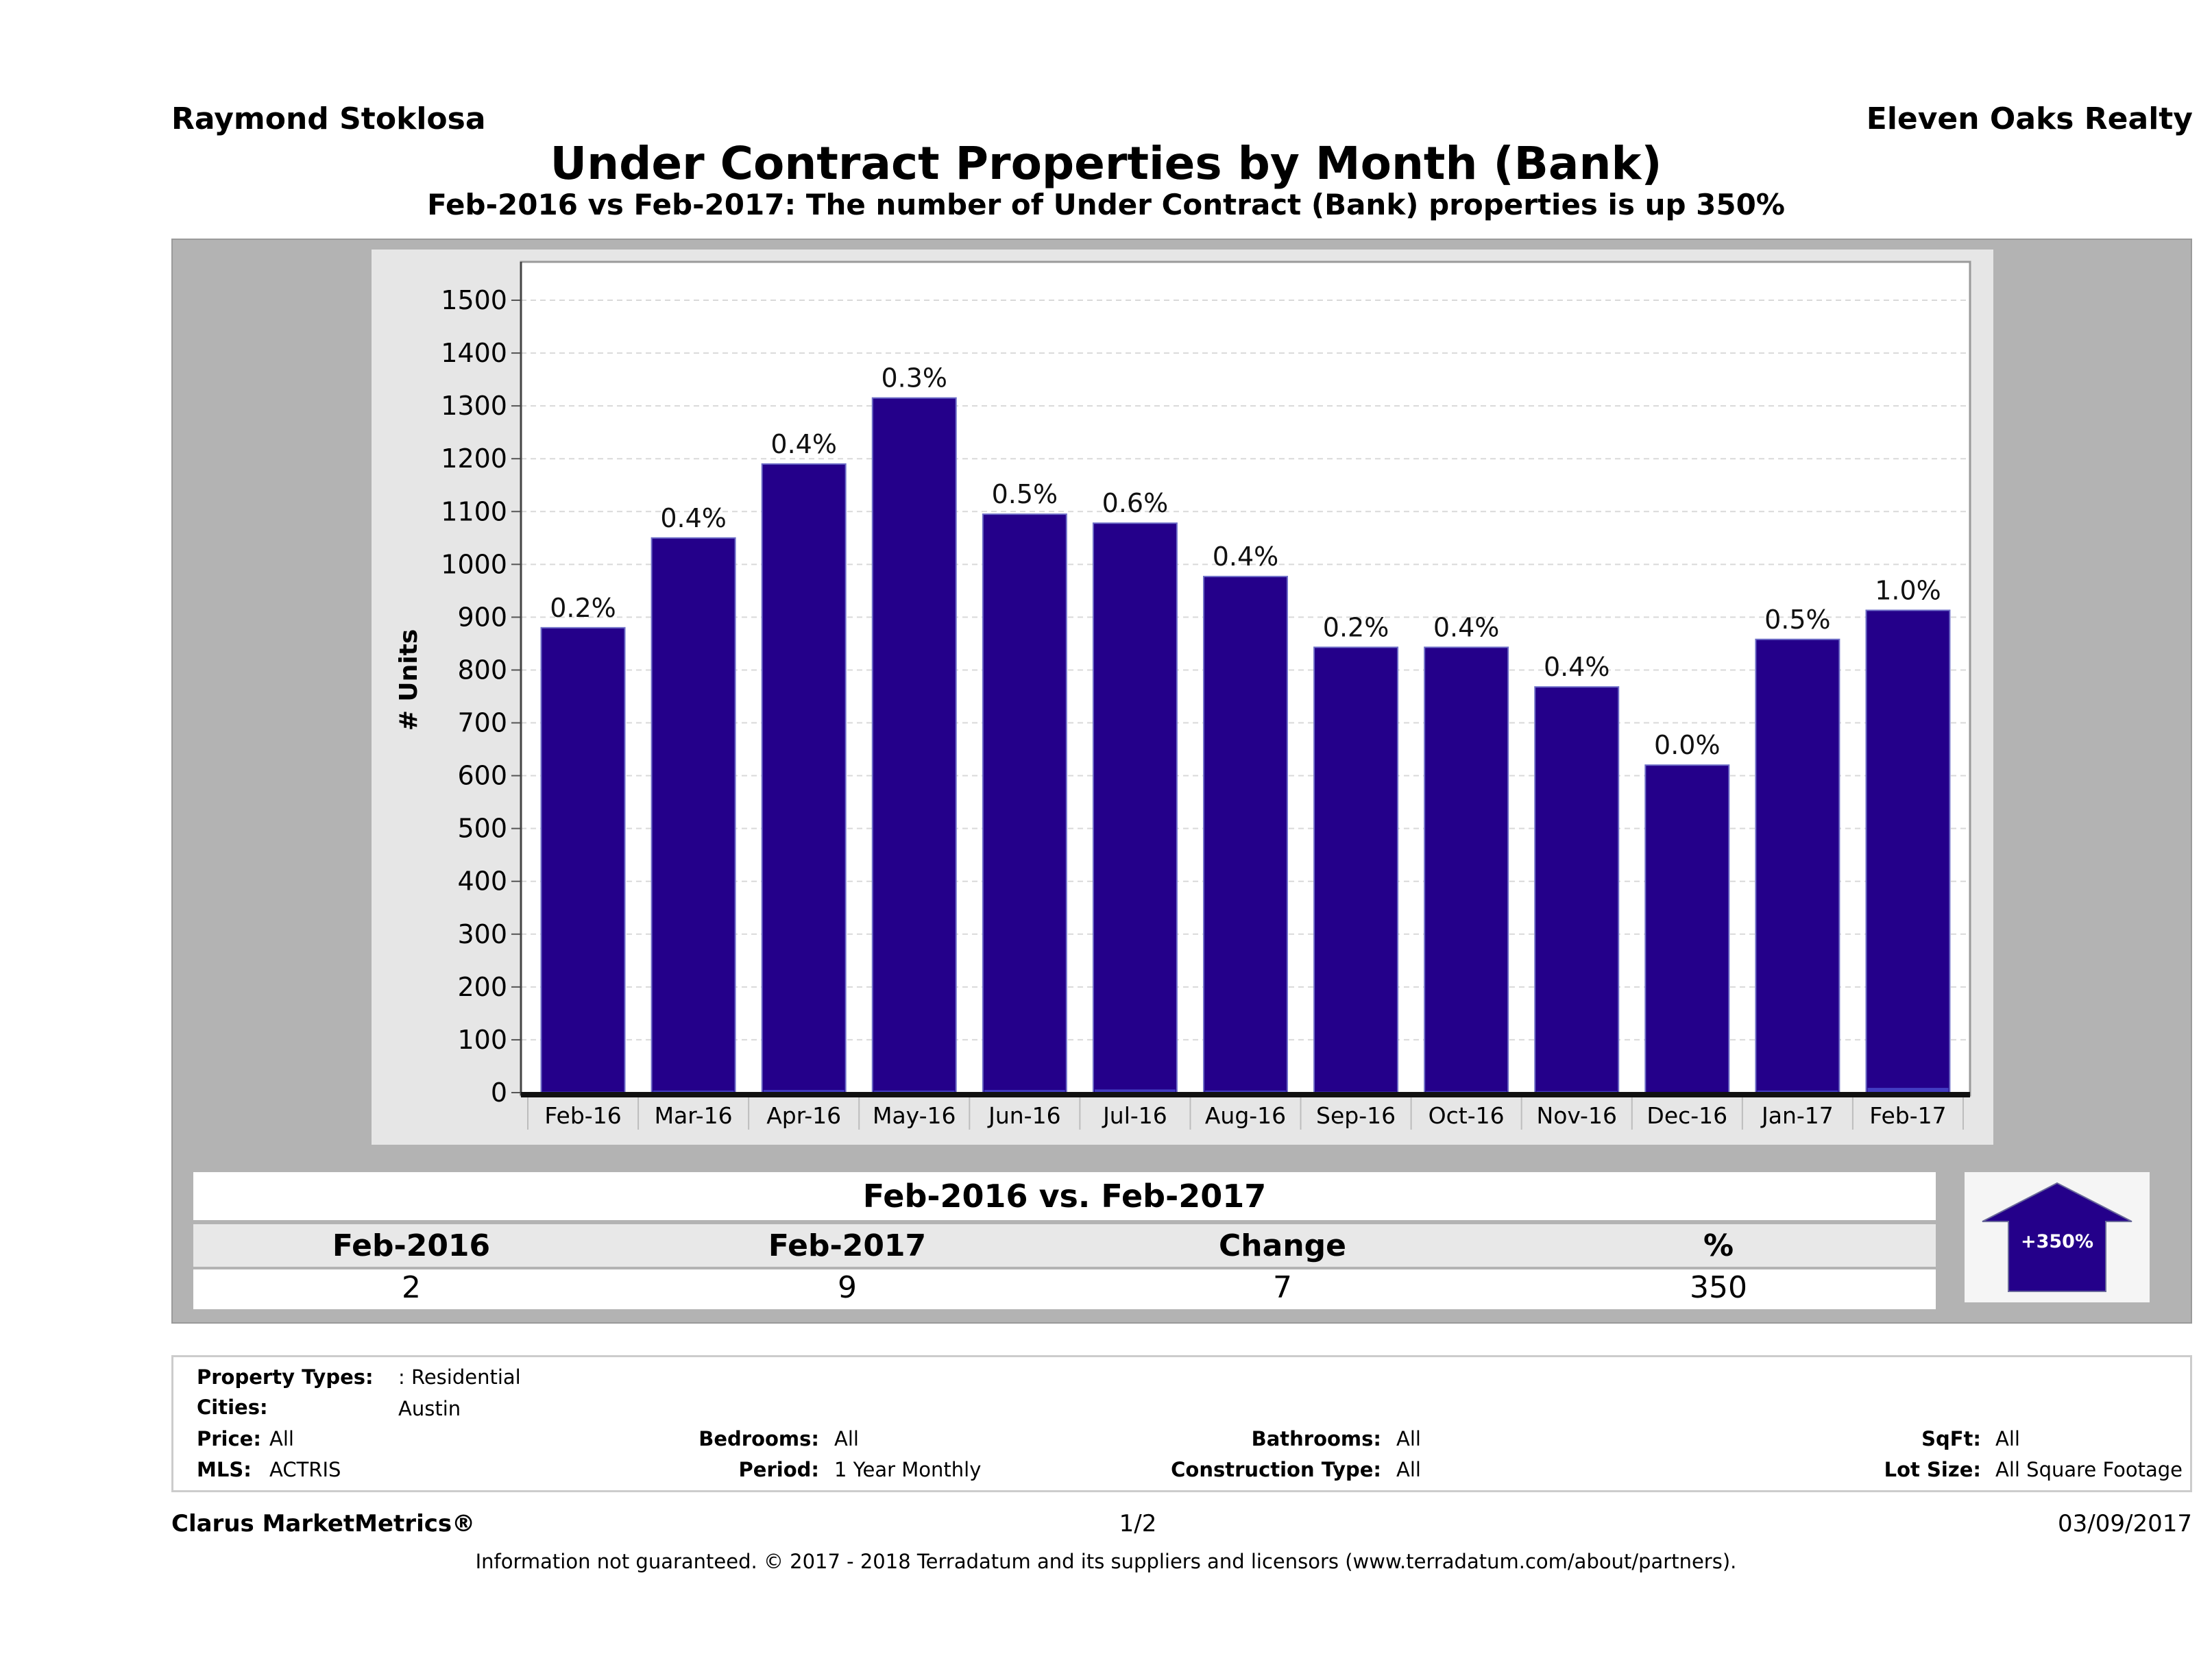  What do you see at coordinates (482, 1040) in the screenshot?
I see `y-tick-label: 100` at bounding box center [482, 1040].